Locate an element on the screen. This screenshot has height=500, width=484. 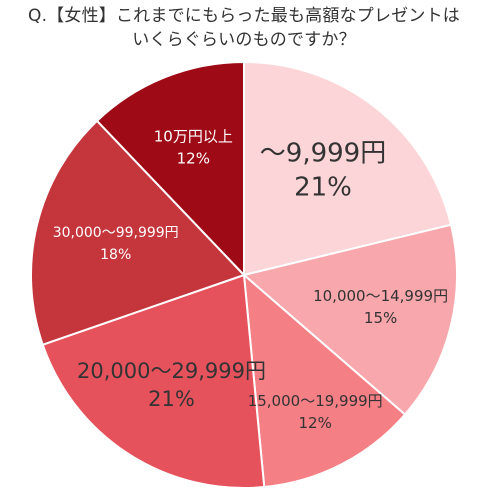
slice-percent-1: 21% is located at coordinates (323, 188).